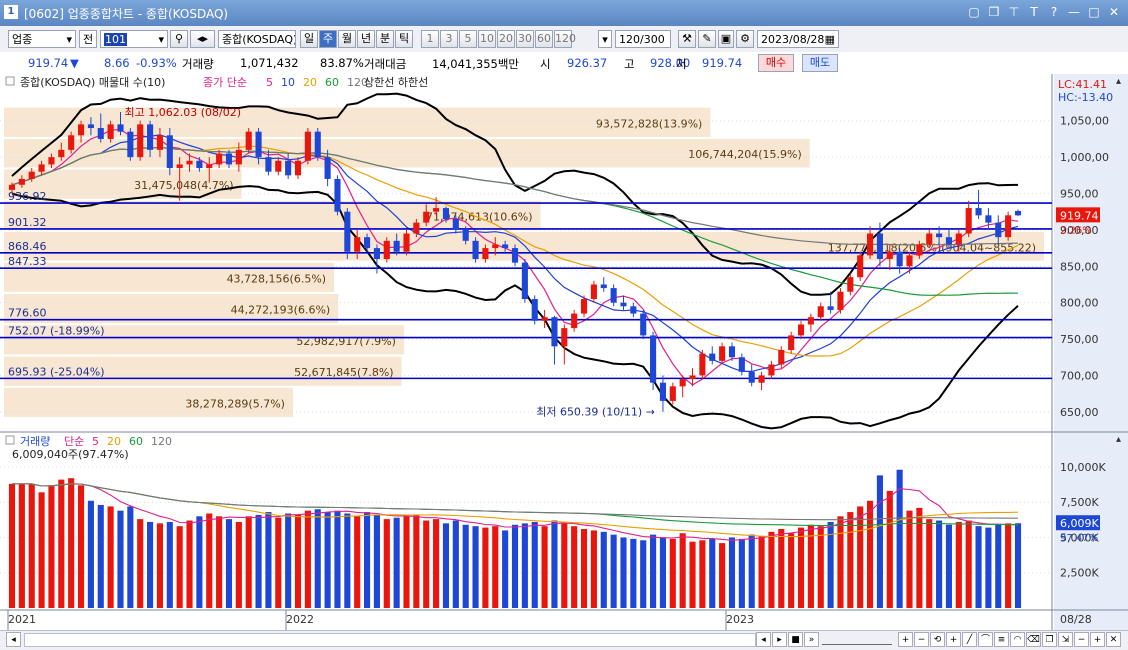  I want to click on calendar-icon: ▦, so click(829, 39).